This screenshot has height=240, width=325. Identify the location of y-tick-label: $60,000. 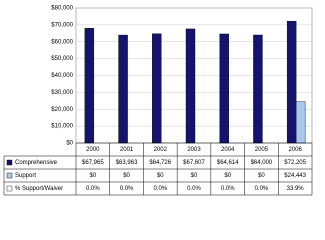
(62, 42).